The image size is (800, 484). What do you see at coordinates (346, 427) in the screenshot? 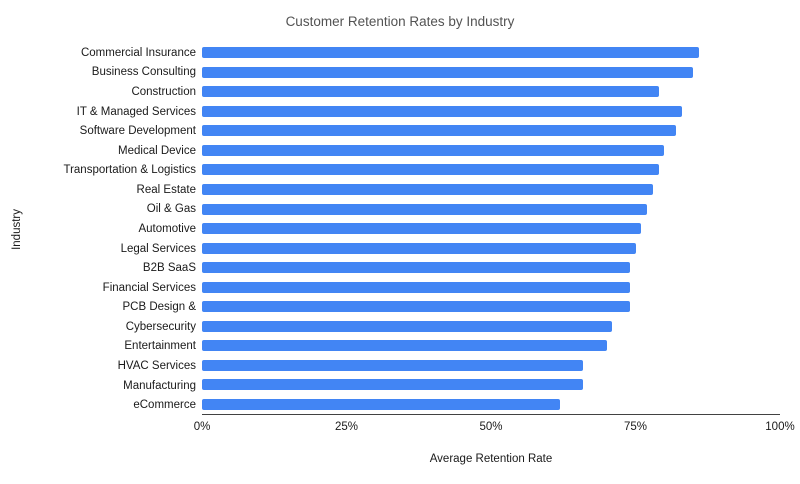
I see `x-tick-label: 25%` at bounding box center [346, 427].